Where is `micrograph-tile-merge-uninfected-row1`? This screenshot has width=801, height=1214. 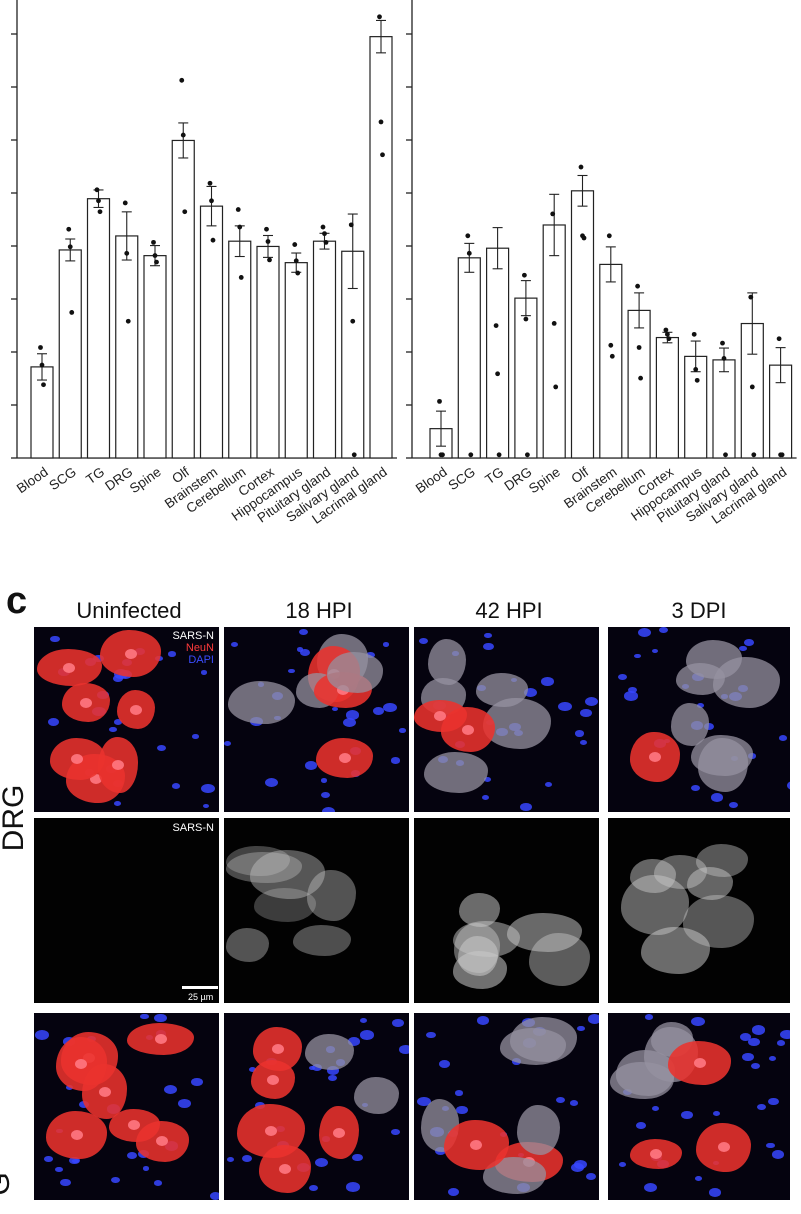 micrograph-tile-merge-uninfected-row1 is located at coordinates (126, 719).